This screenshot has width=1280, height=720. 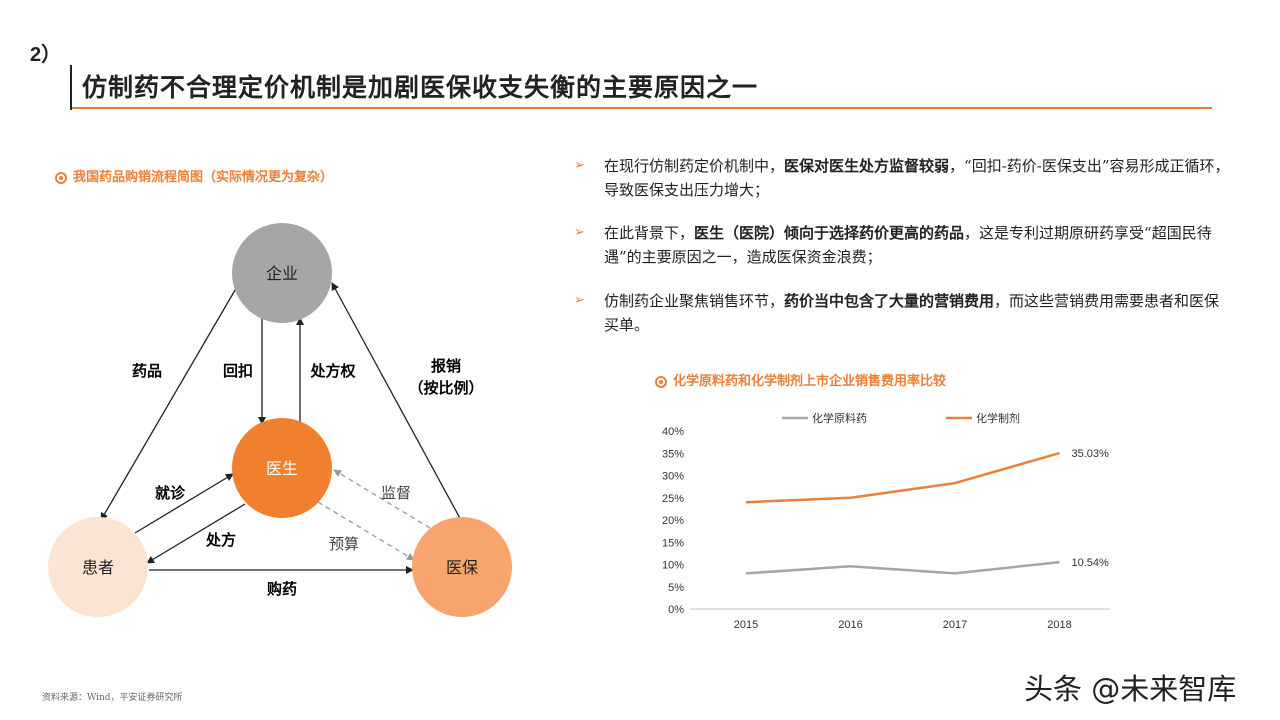 I want to click on label-visit: 就诊, so click(x=170, y=493).